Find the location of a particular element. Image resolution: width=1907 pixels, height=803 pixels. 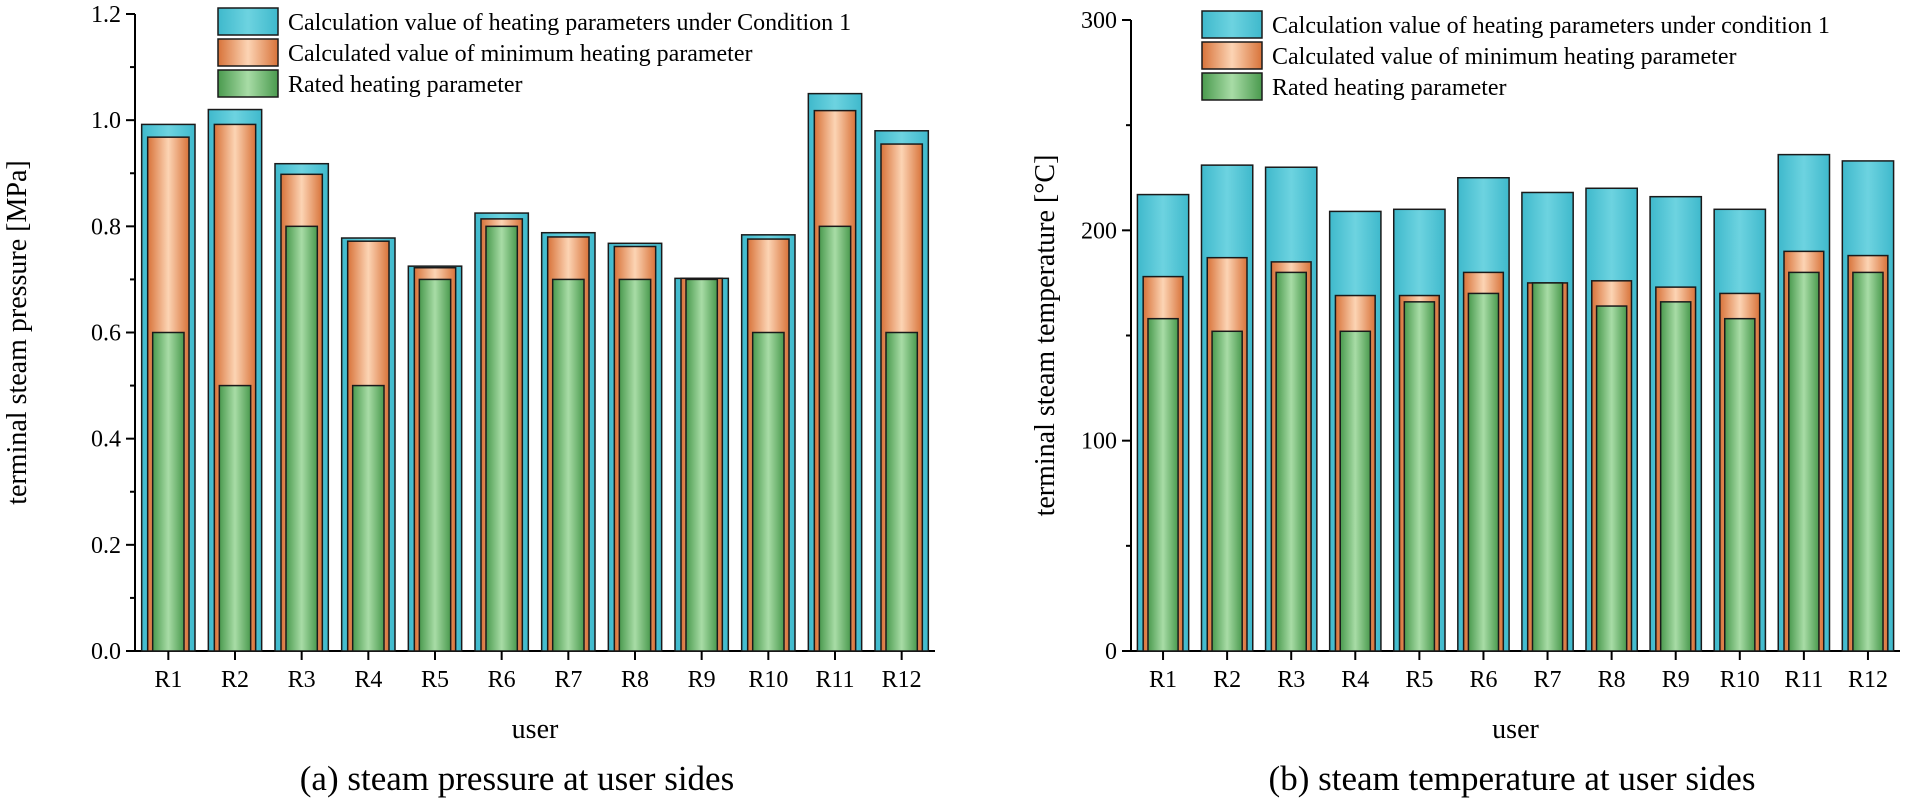

y-tick-label: 100 is located at coordinates (1099, 442).